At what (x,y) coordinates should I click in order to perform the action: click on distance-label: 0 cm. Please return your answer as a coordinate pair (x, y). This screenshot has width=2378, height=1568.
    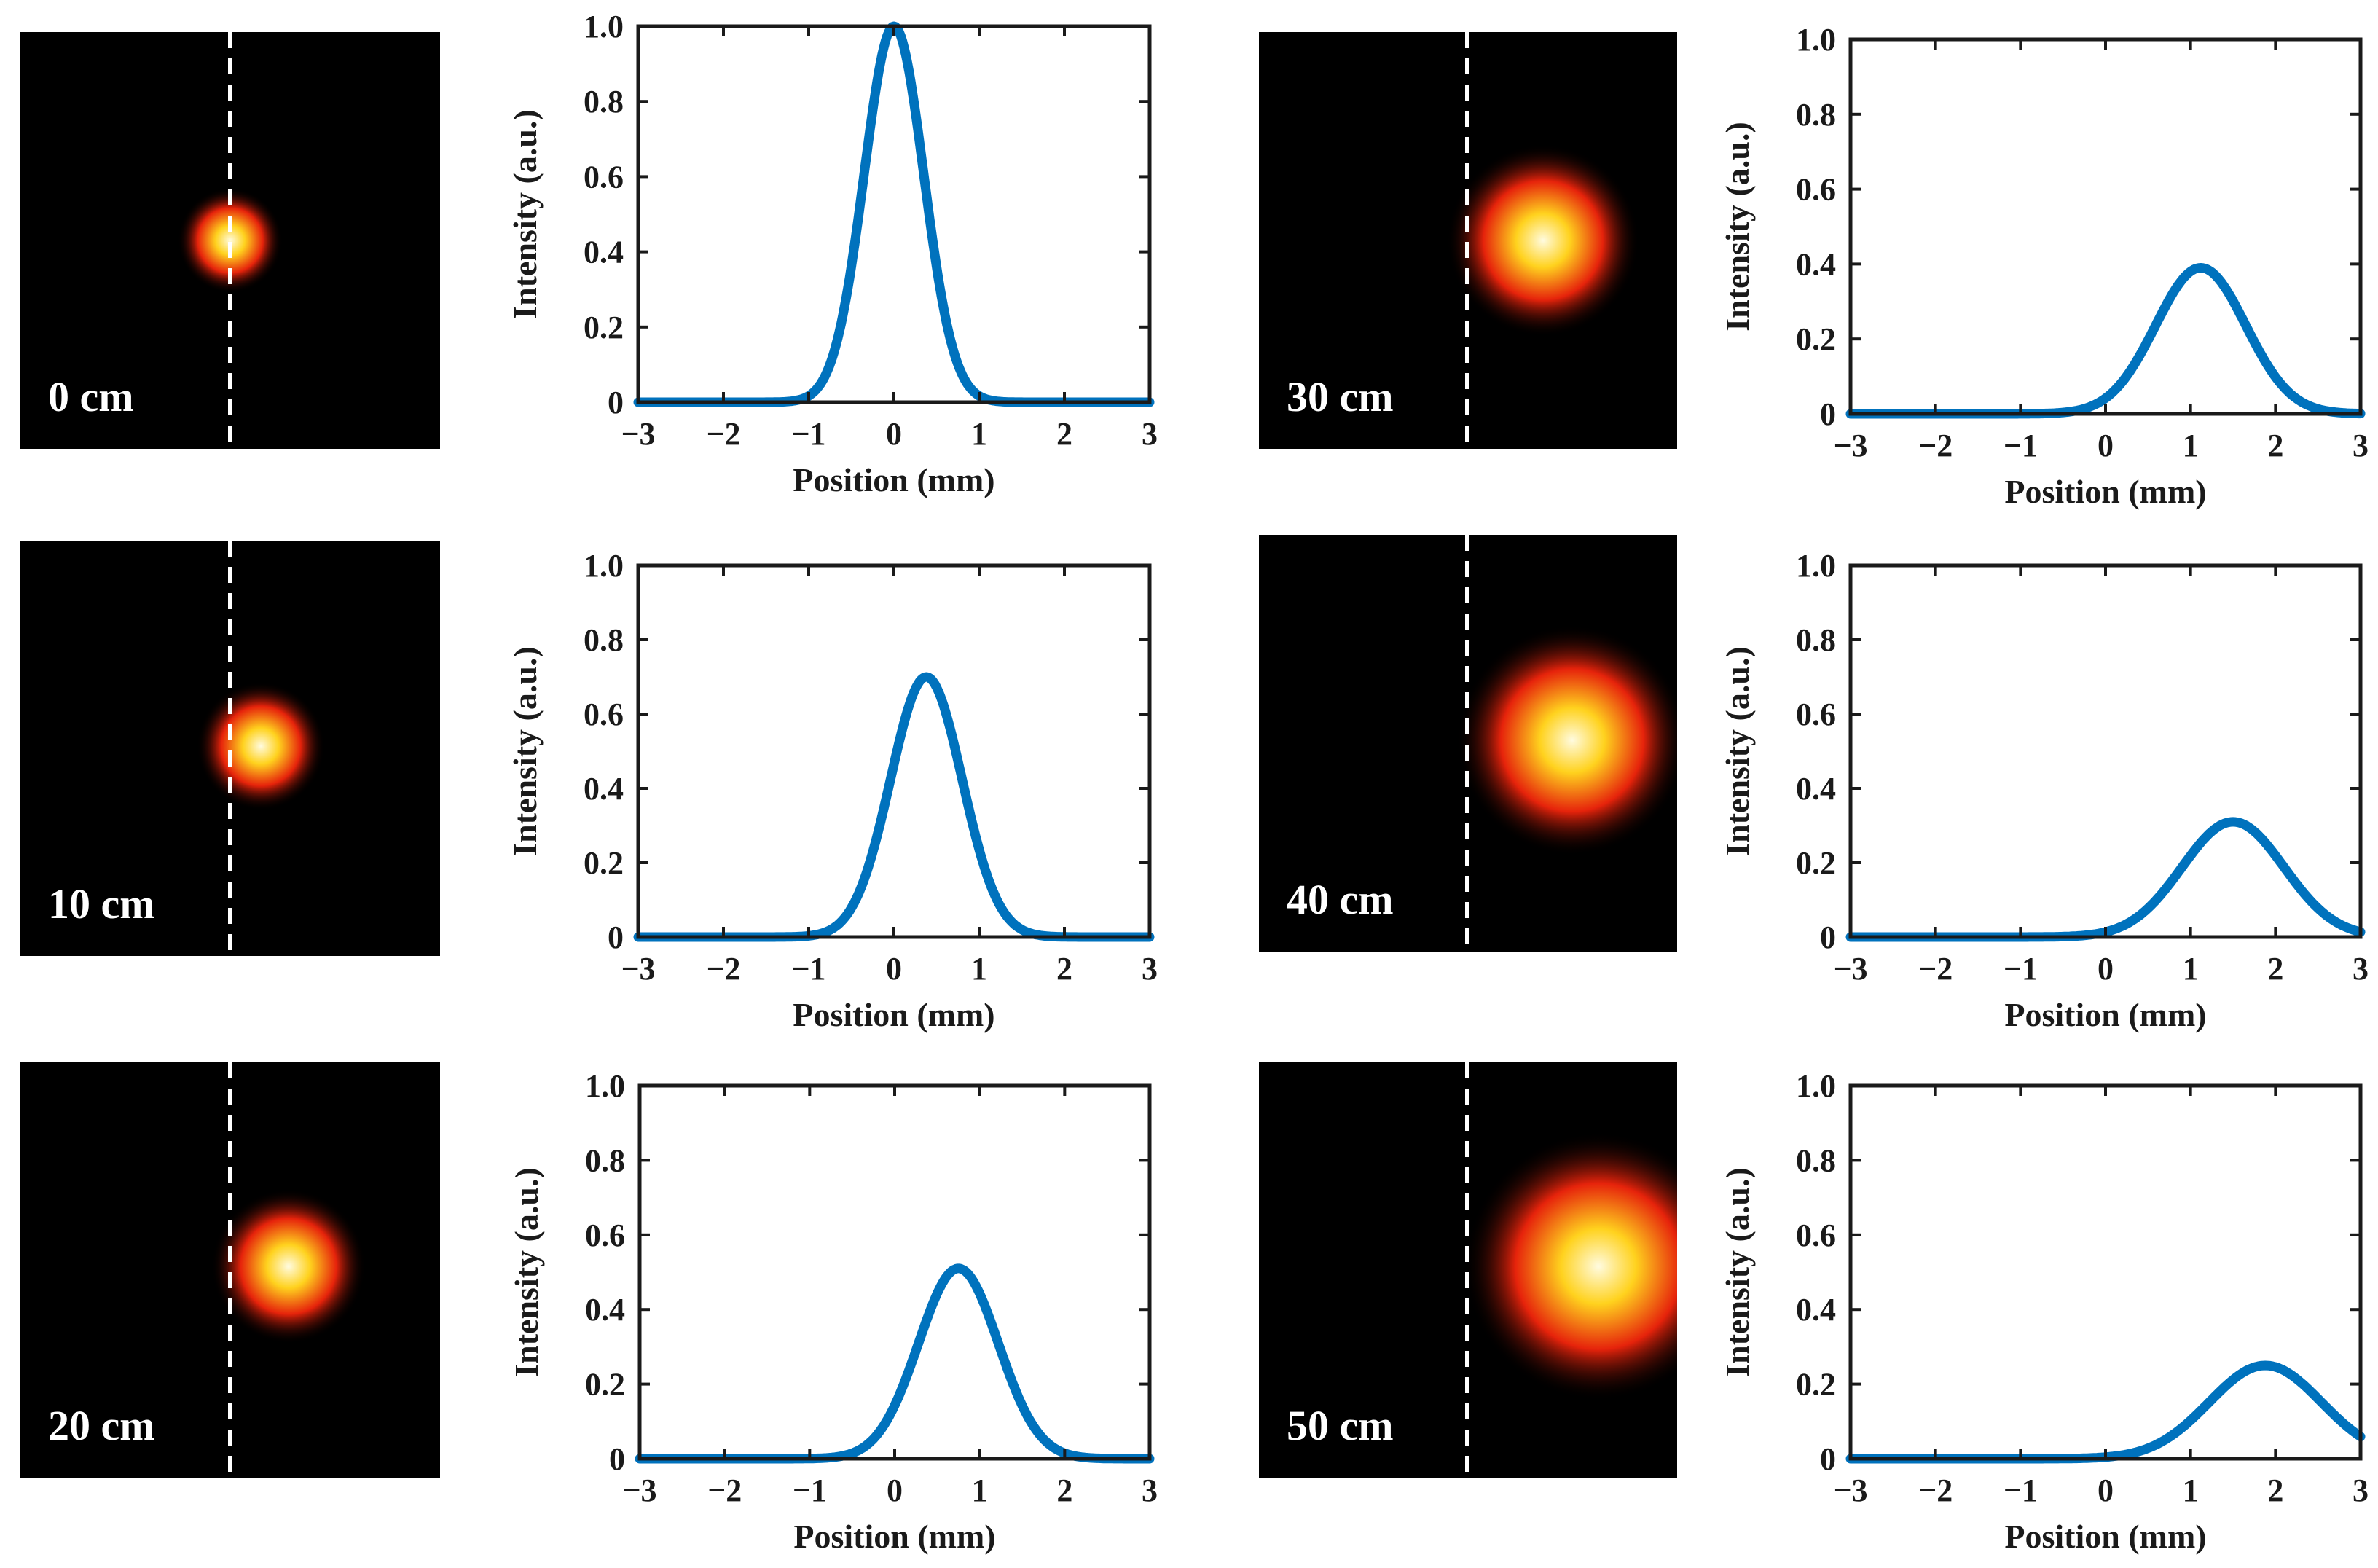
    Looking at the image, I should click on (91, 396).